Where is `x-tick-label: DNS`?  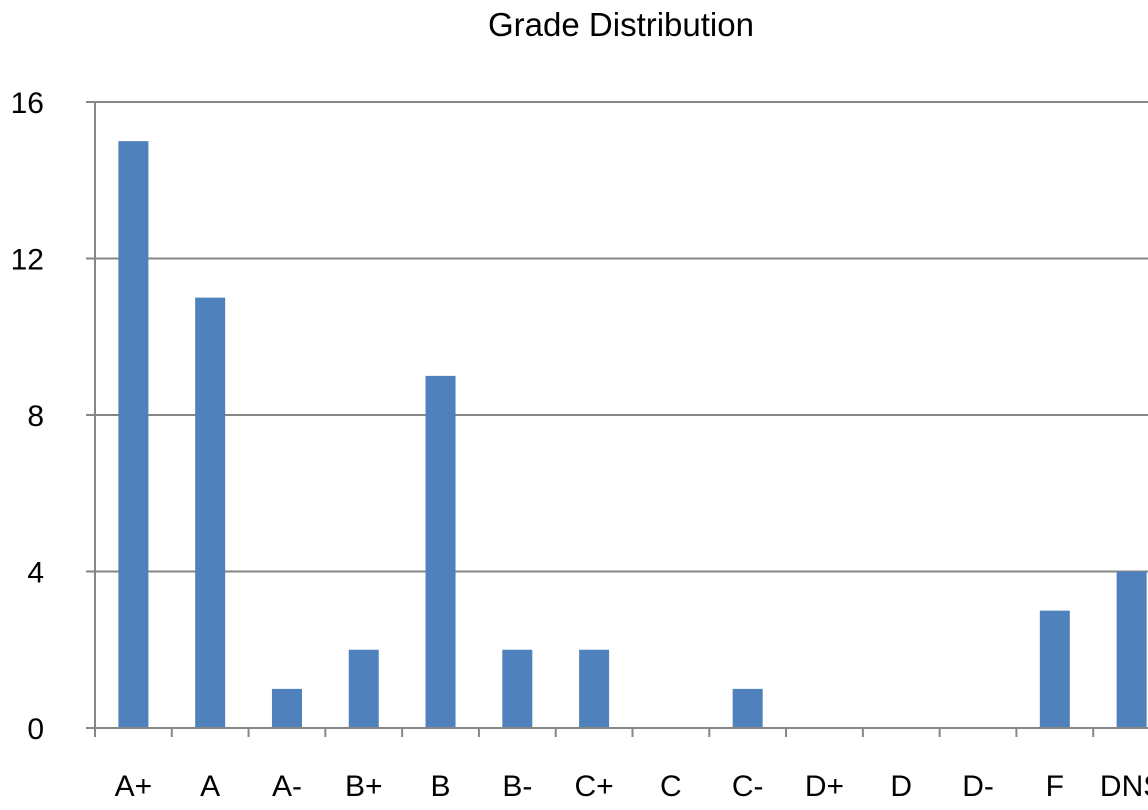
x-tick-label: DNS is located at coordinates (1124, 786).